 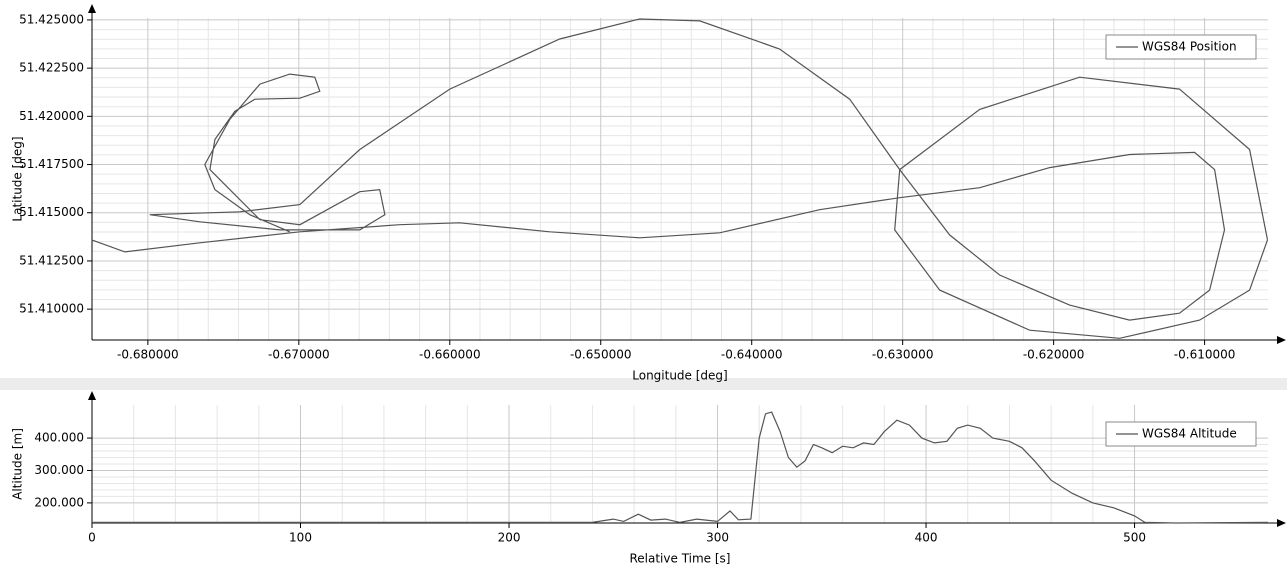 What do you see at coordinates (148, 355) in the screenshot?
I see `x-tick-label: -0.680000` at bounding box center [148, 355].